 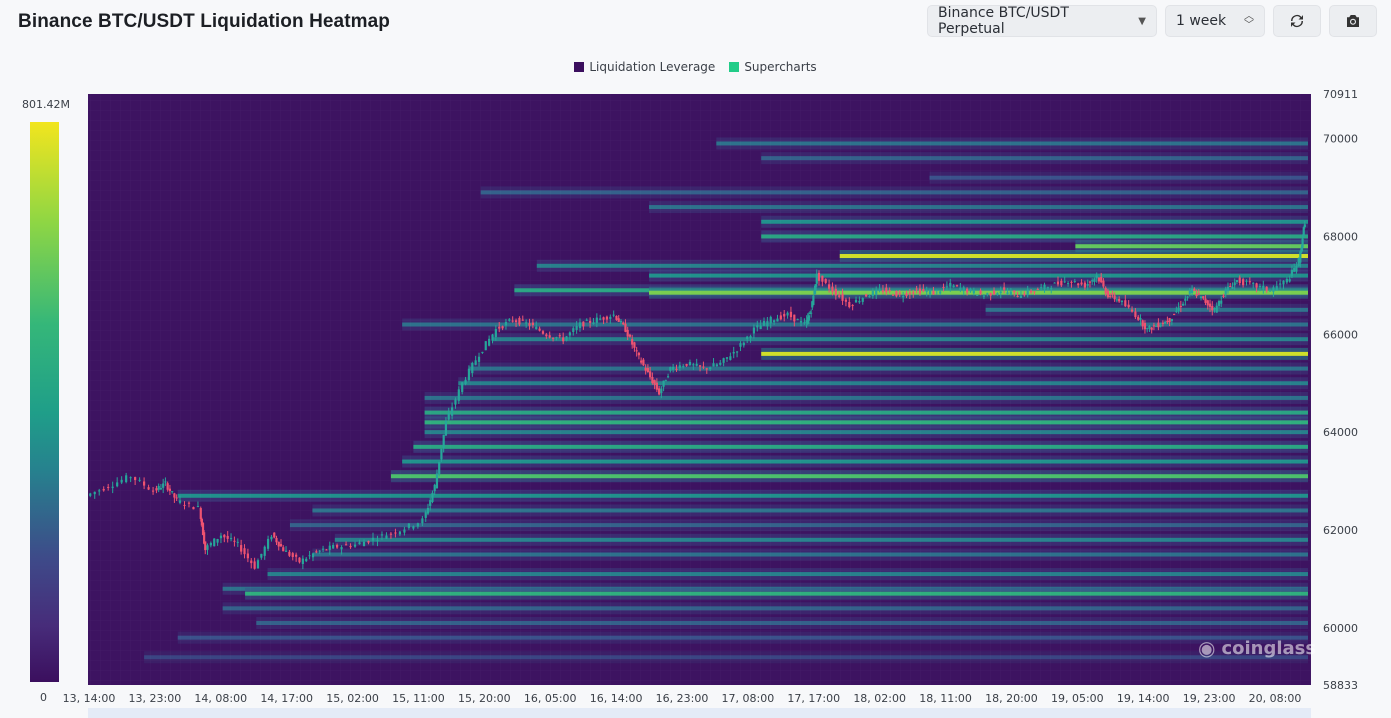 I want to click on market-select: Binance BTC/USDT Perpetual ▼, so click(x=1042, y=21).